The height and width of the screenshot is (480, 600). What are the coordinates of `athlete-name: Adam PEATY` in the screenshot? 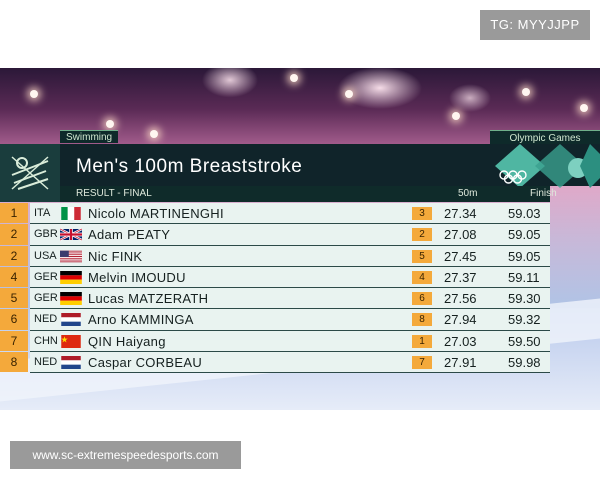 It's located at (129, 235).